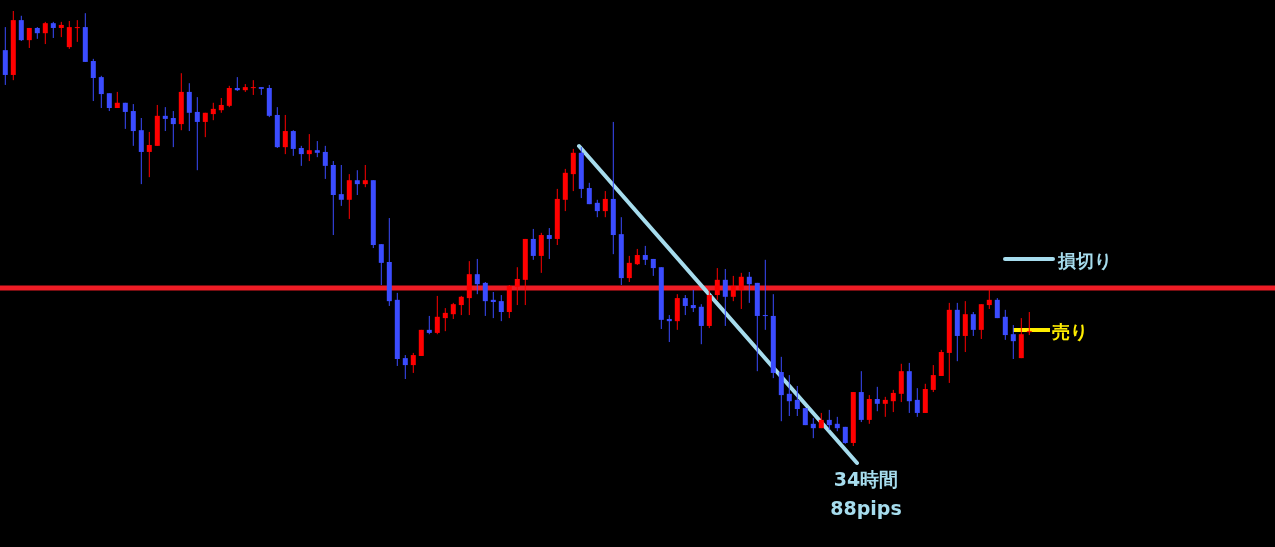 The image size is (1275, 547). What do you see at coordinates (1084, 260) in the screenshot?
I see `text: 損切り` at bounding box center [1084, 260].